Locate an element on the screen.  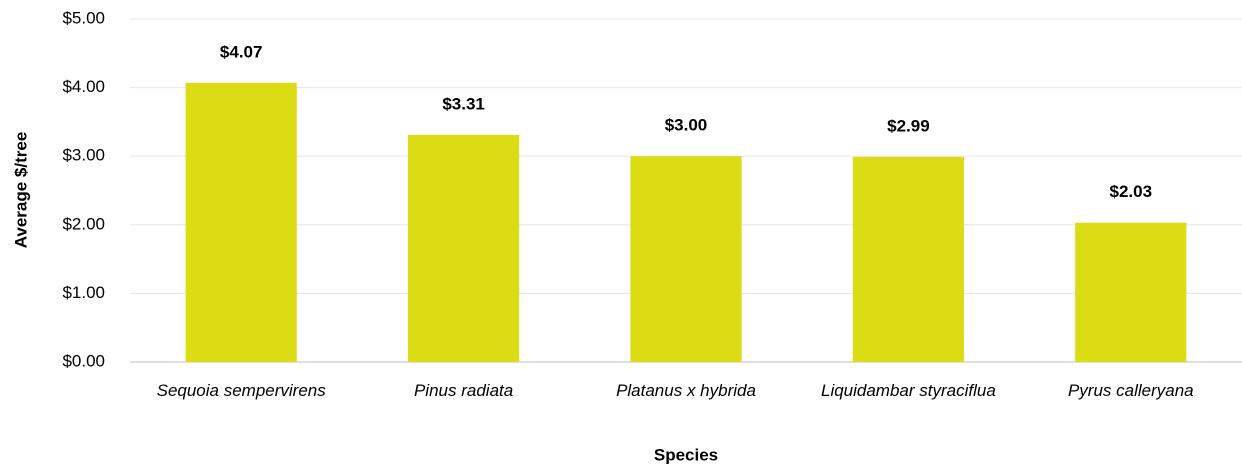
data-label: $3.31 is located at coordinates (463, 103).